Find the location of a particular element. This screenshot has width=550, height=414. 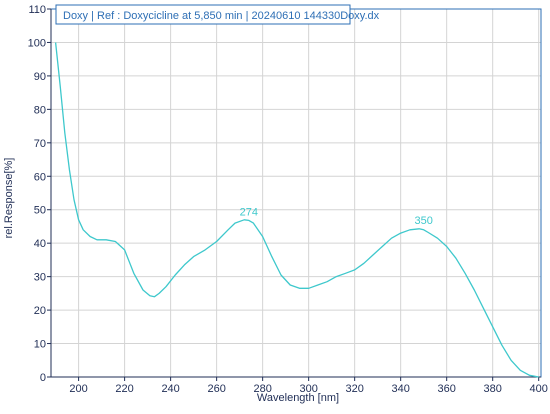

x-tick-label: 400 is located at coordinates (539, 389).